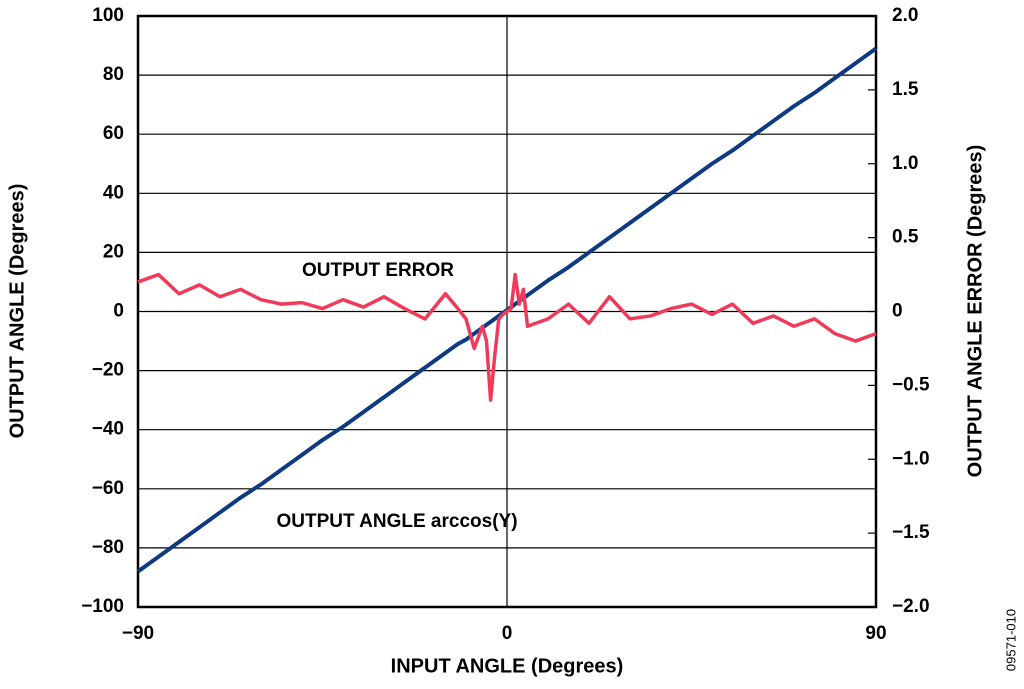  I want to click on x-tick-label: 0, so click(507, 633).